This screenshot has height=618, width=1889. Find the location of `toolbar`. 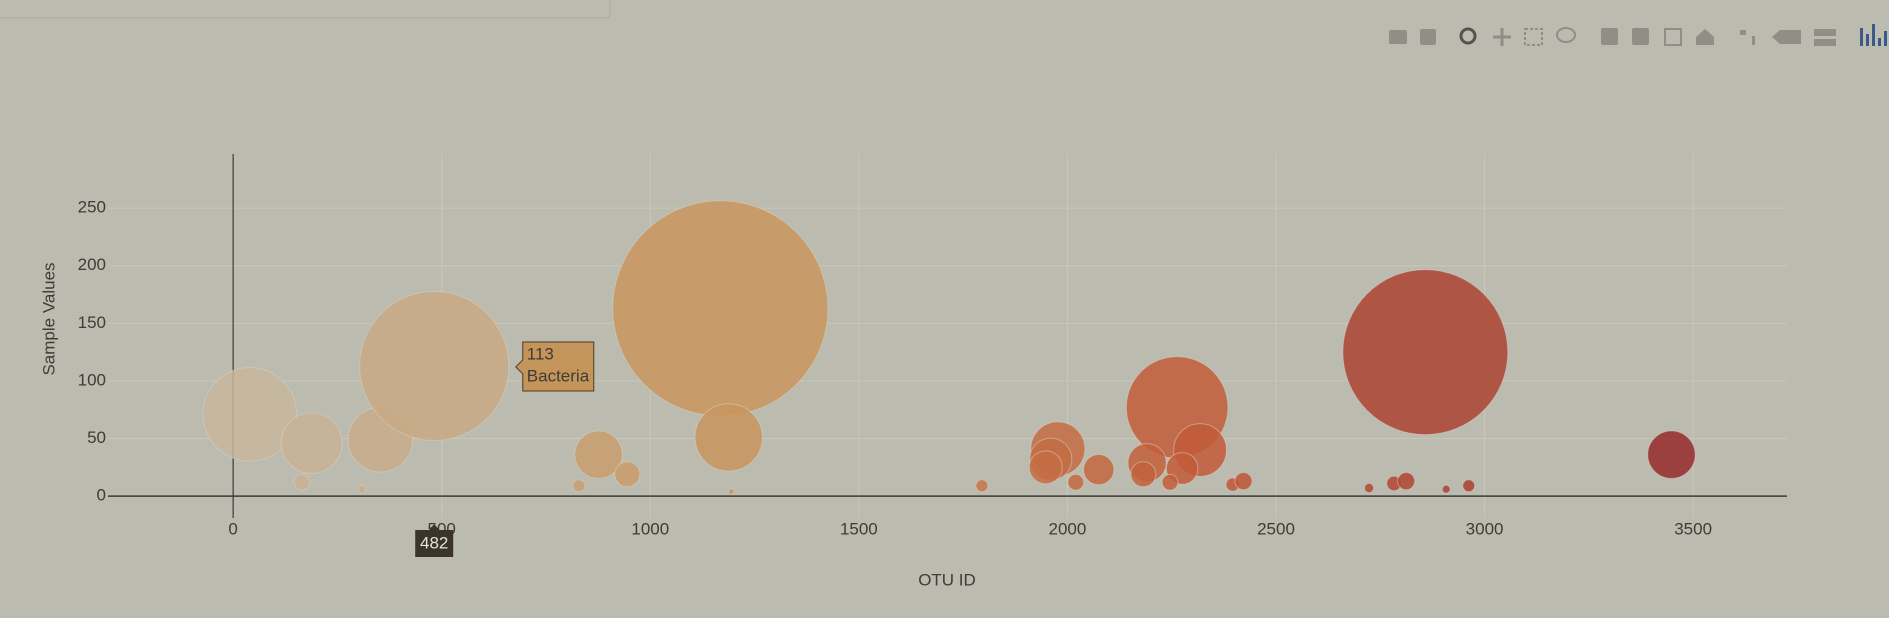

toolbar is located at coordinates (1638, 35).